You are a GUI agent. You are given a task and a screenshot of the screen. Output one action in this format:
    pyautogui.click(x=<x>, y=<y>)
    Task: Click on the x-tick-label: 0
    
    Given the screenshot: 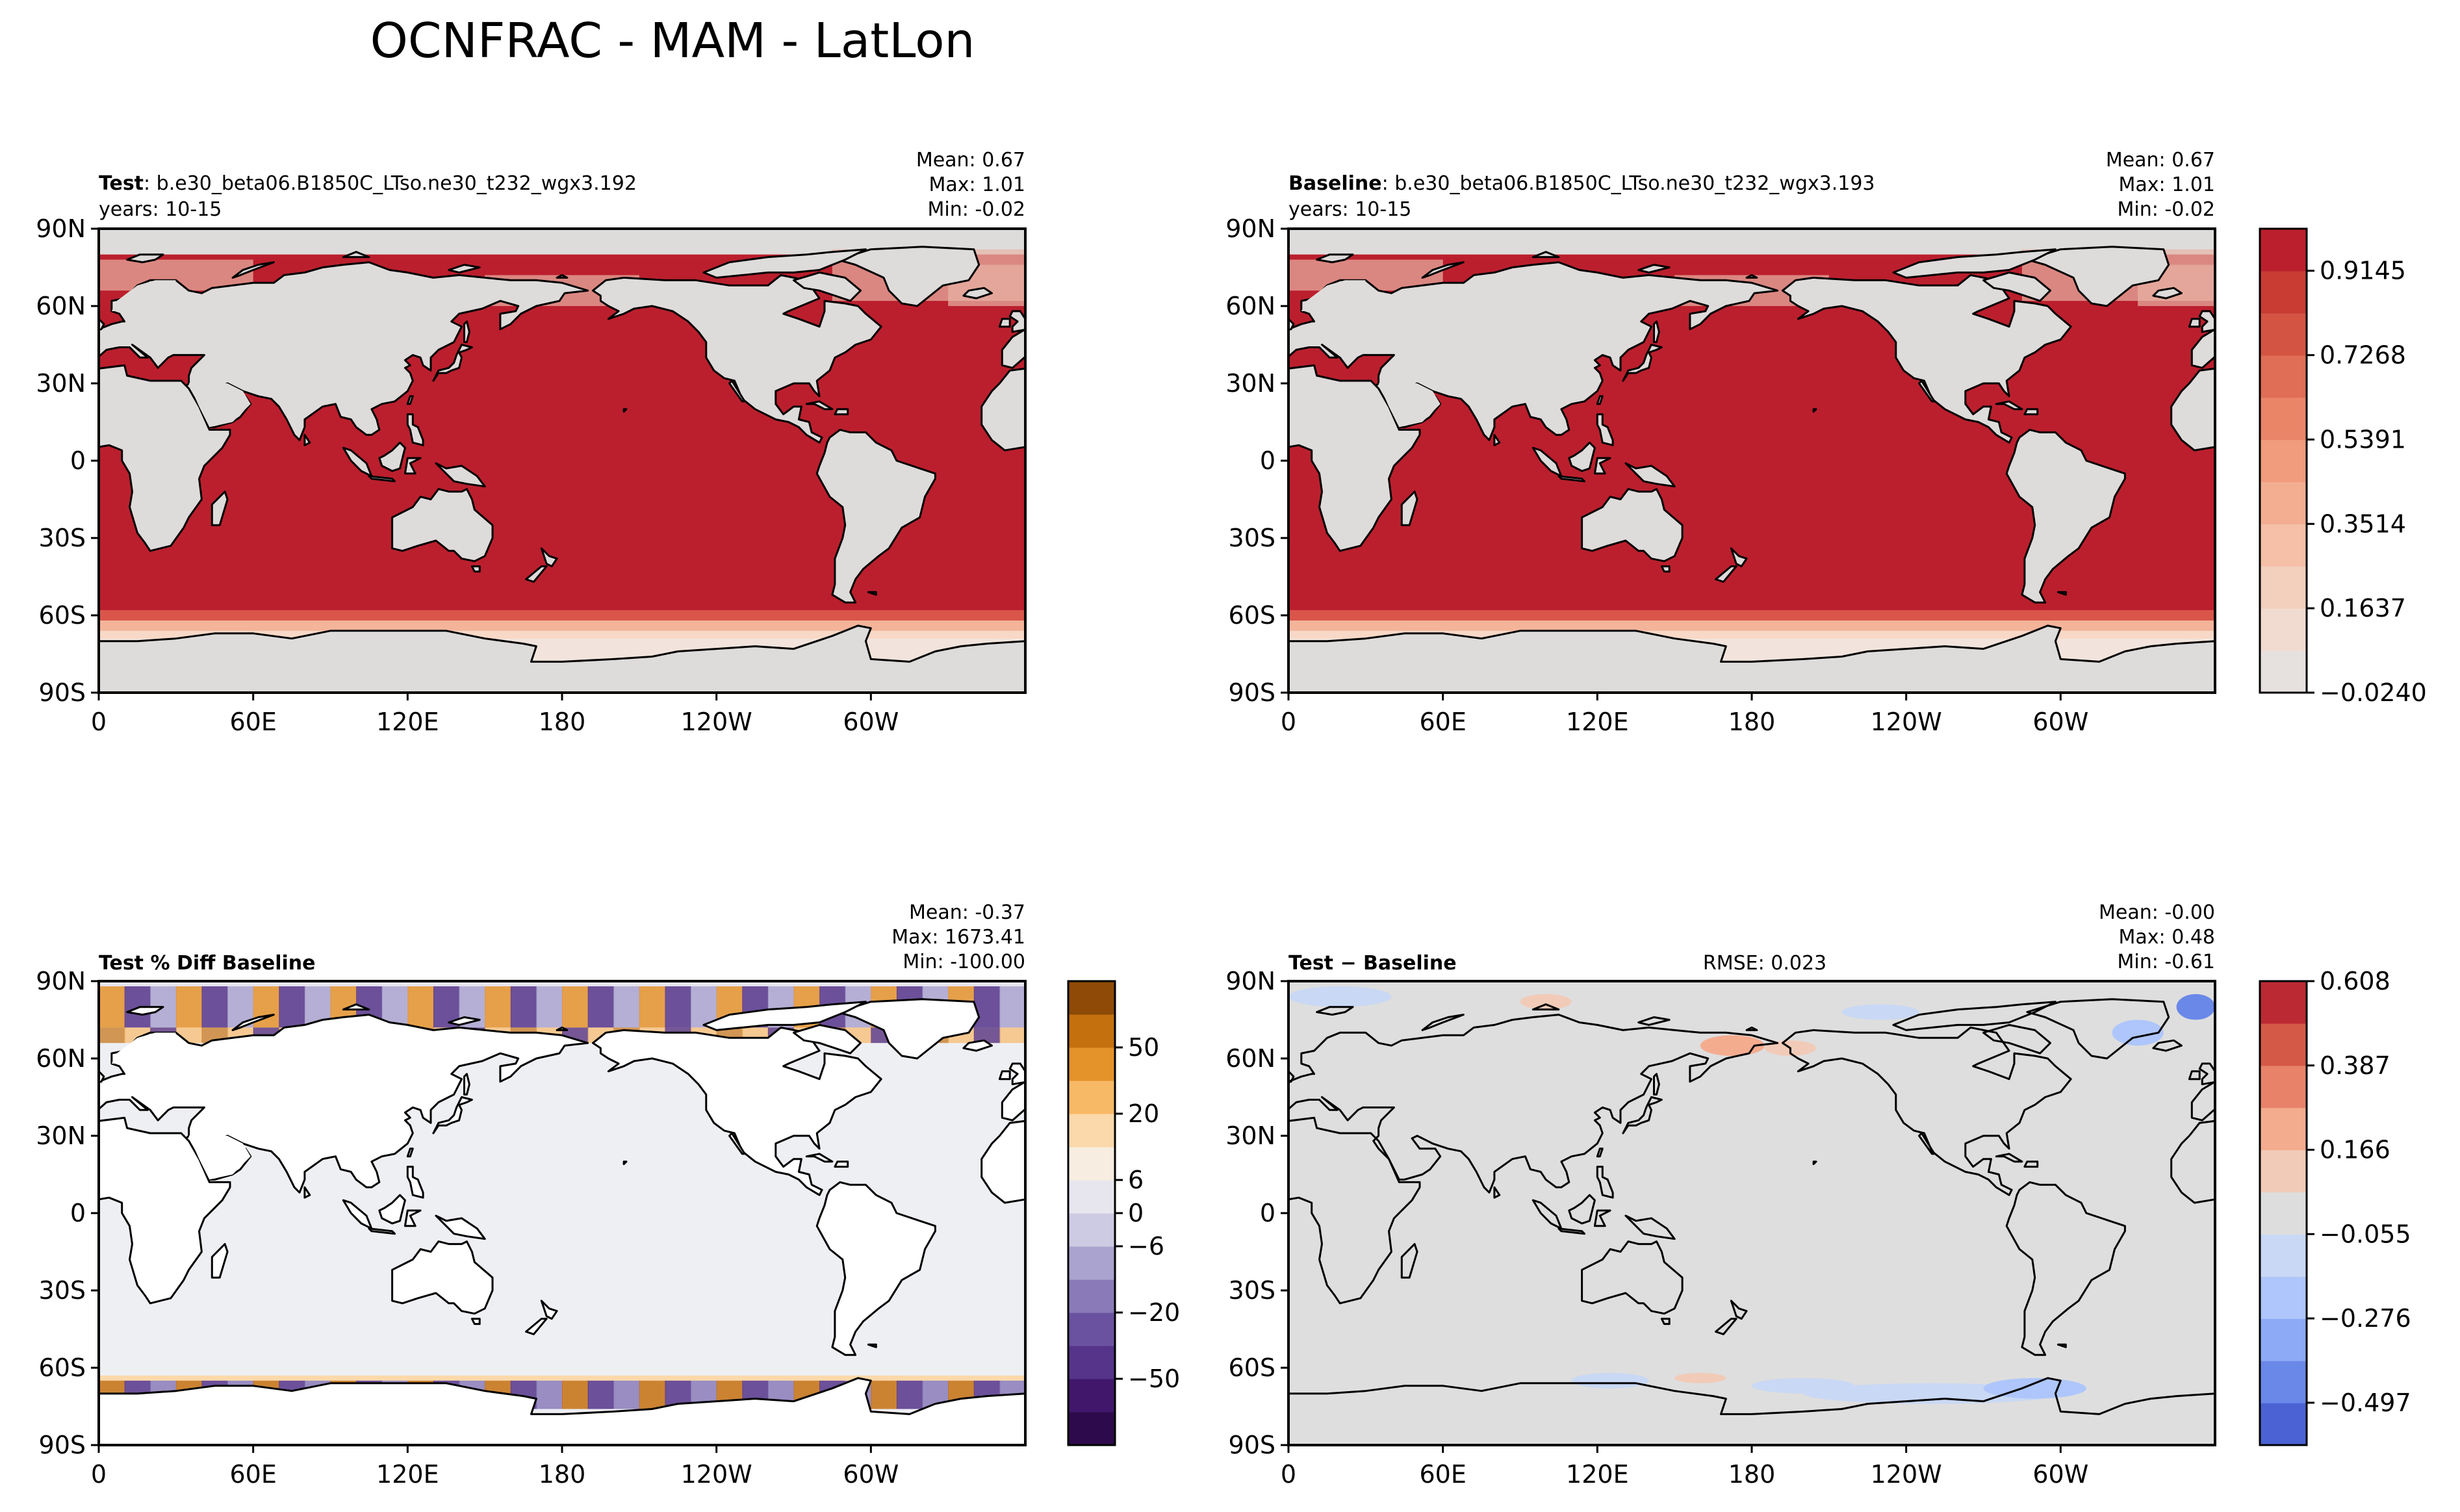 What is the action you would take?
    pyautogui.click(x=1288, y=722)
    